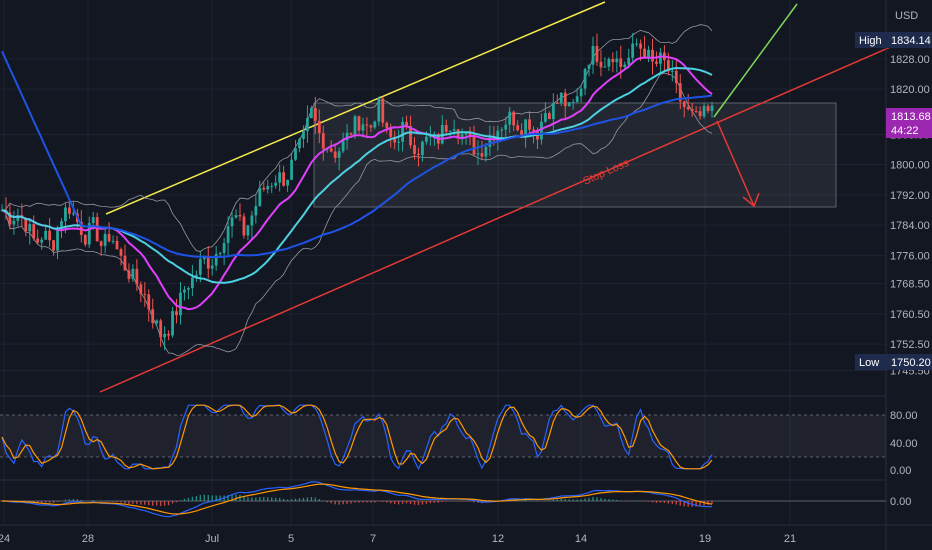  I want to click on macd-indicator, so click(357, 499).